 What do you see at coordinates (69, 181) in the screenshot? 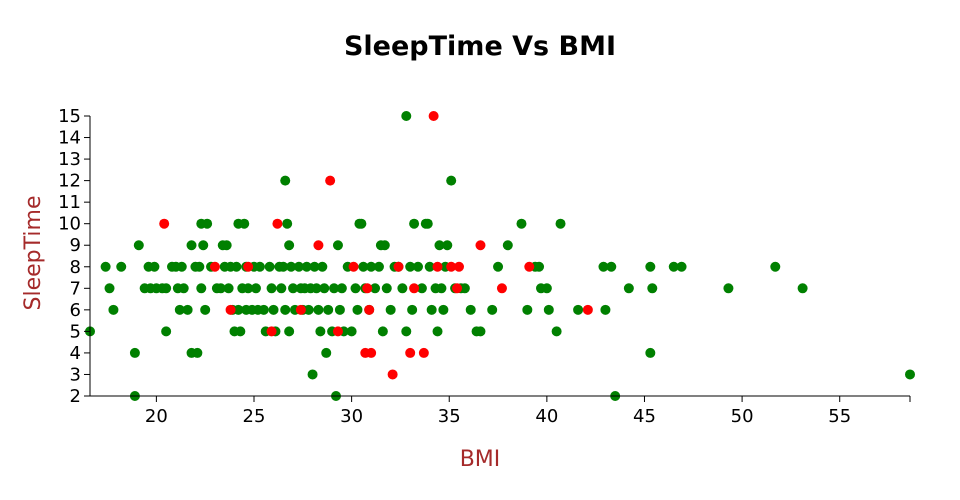
I see `y-tick-label: 12` at bounding box center [69, 181].